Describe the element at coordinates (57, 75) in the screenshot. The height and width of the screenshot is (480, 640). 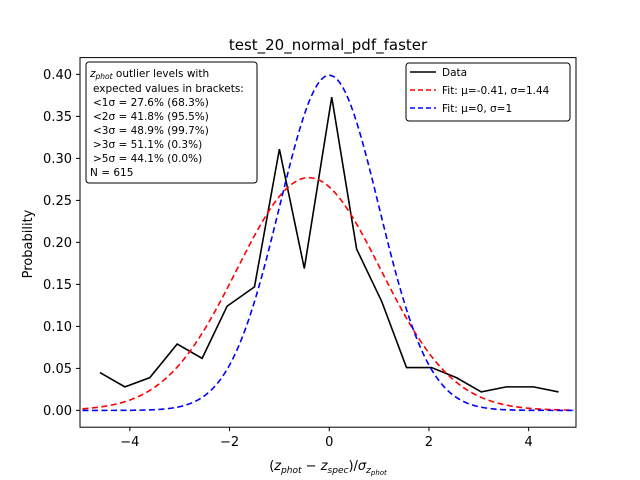
I see `y-tick-label: 0.40` at that location.